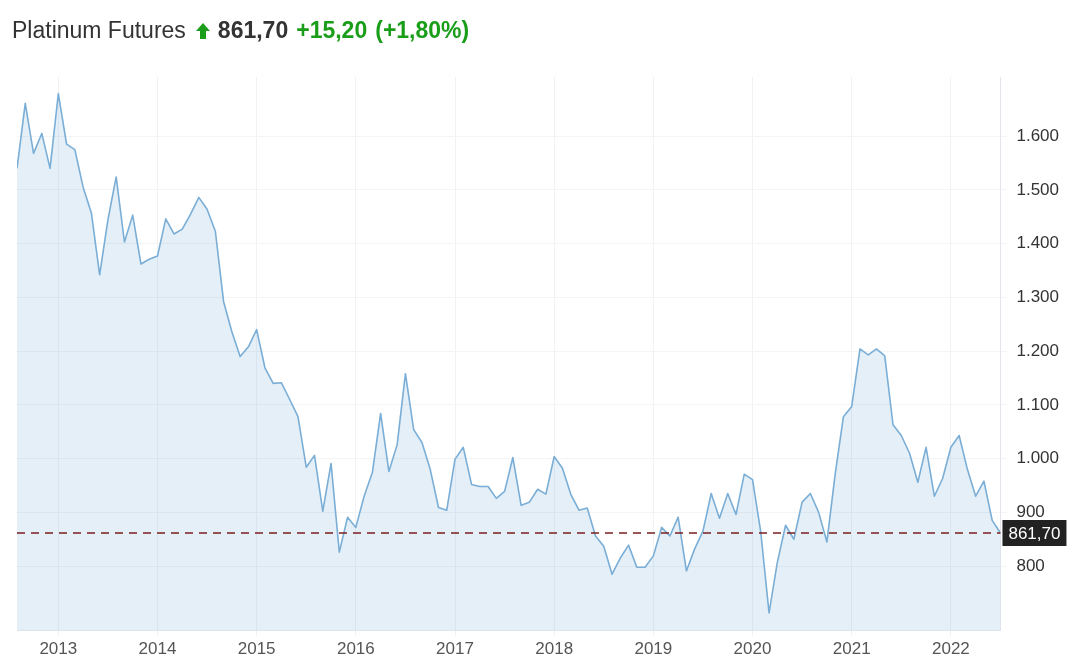 This screenshot has width=1073, height=669. I want to click on x-tick-label: 2014, so click(157, 649).